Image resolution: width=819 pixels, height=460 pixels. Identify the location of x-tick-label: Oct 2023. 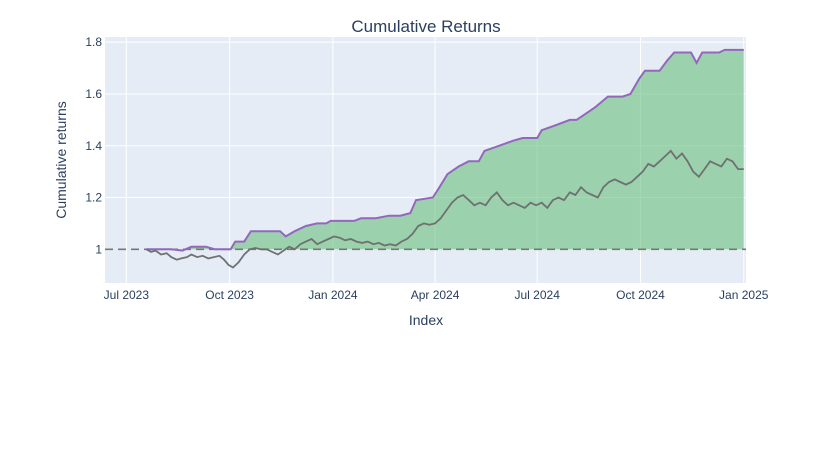
(229, 295).